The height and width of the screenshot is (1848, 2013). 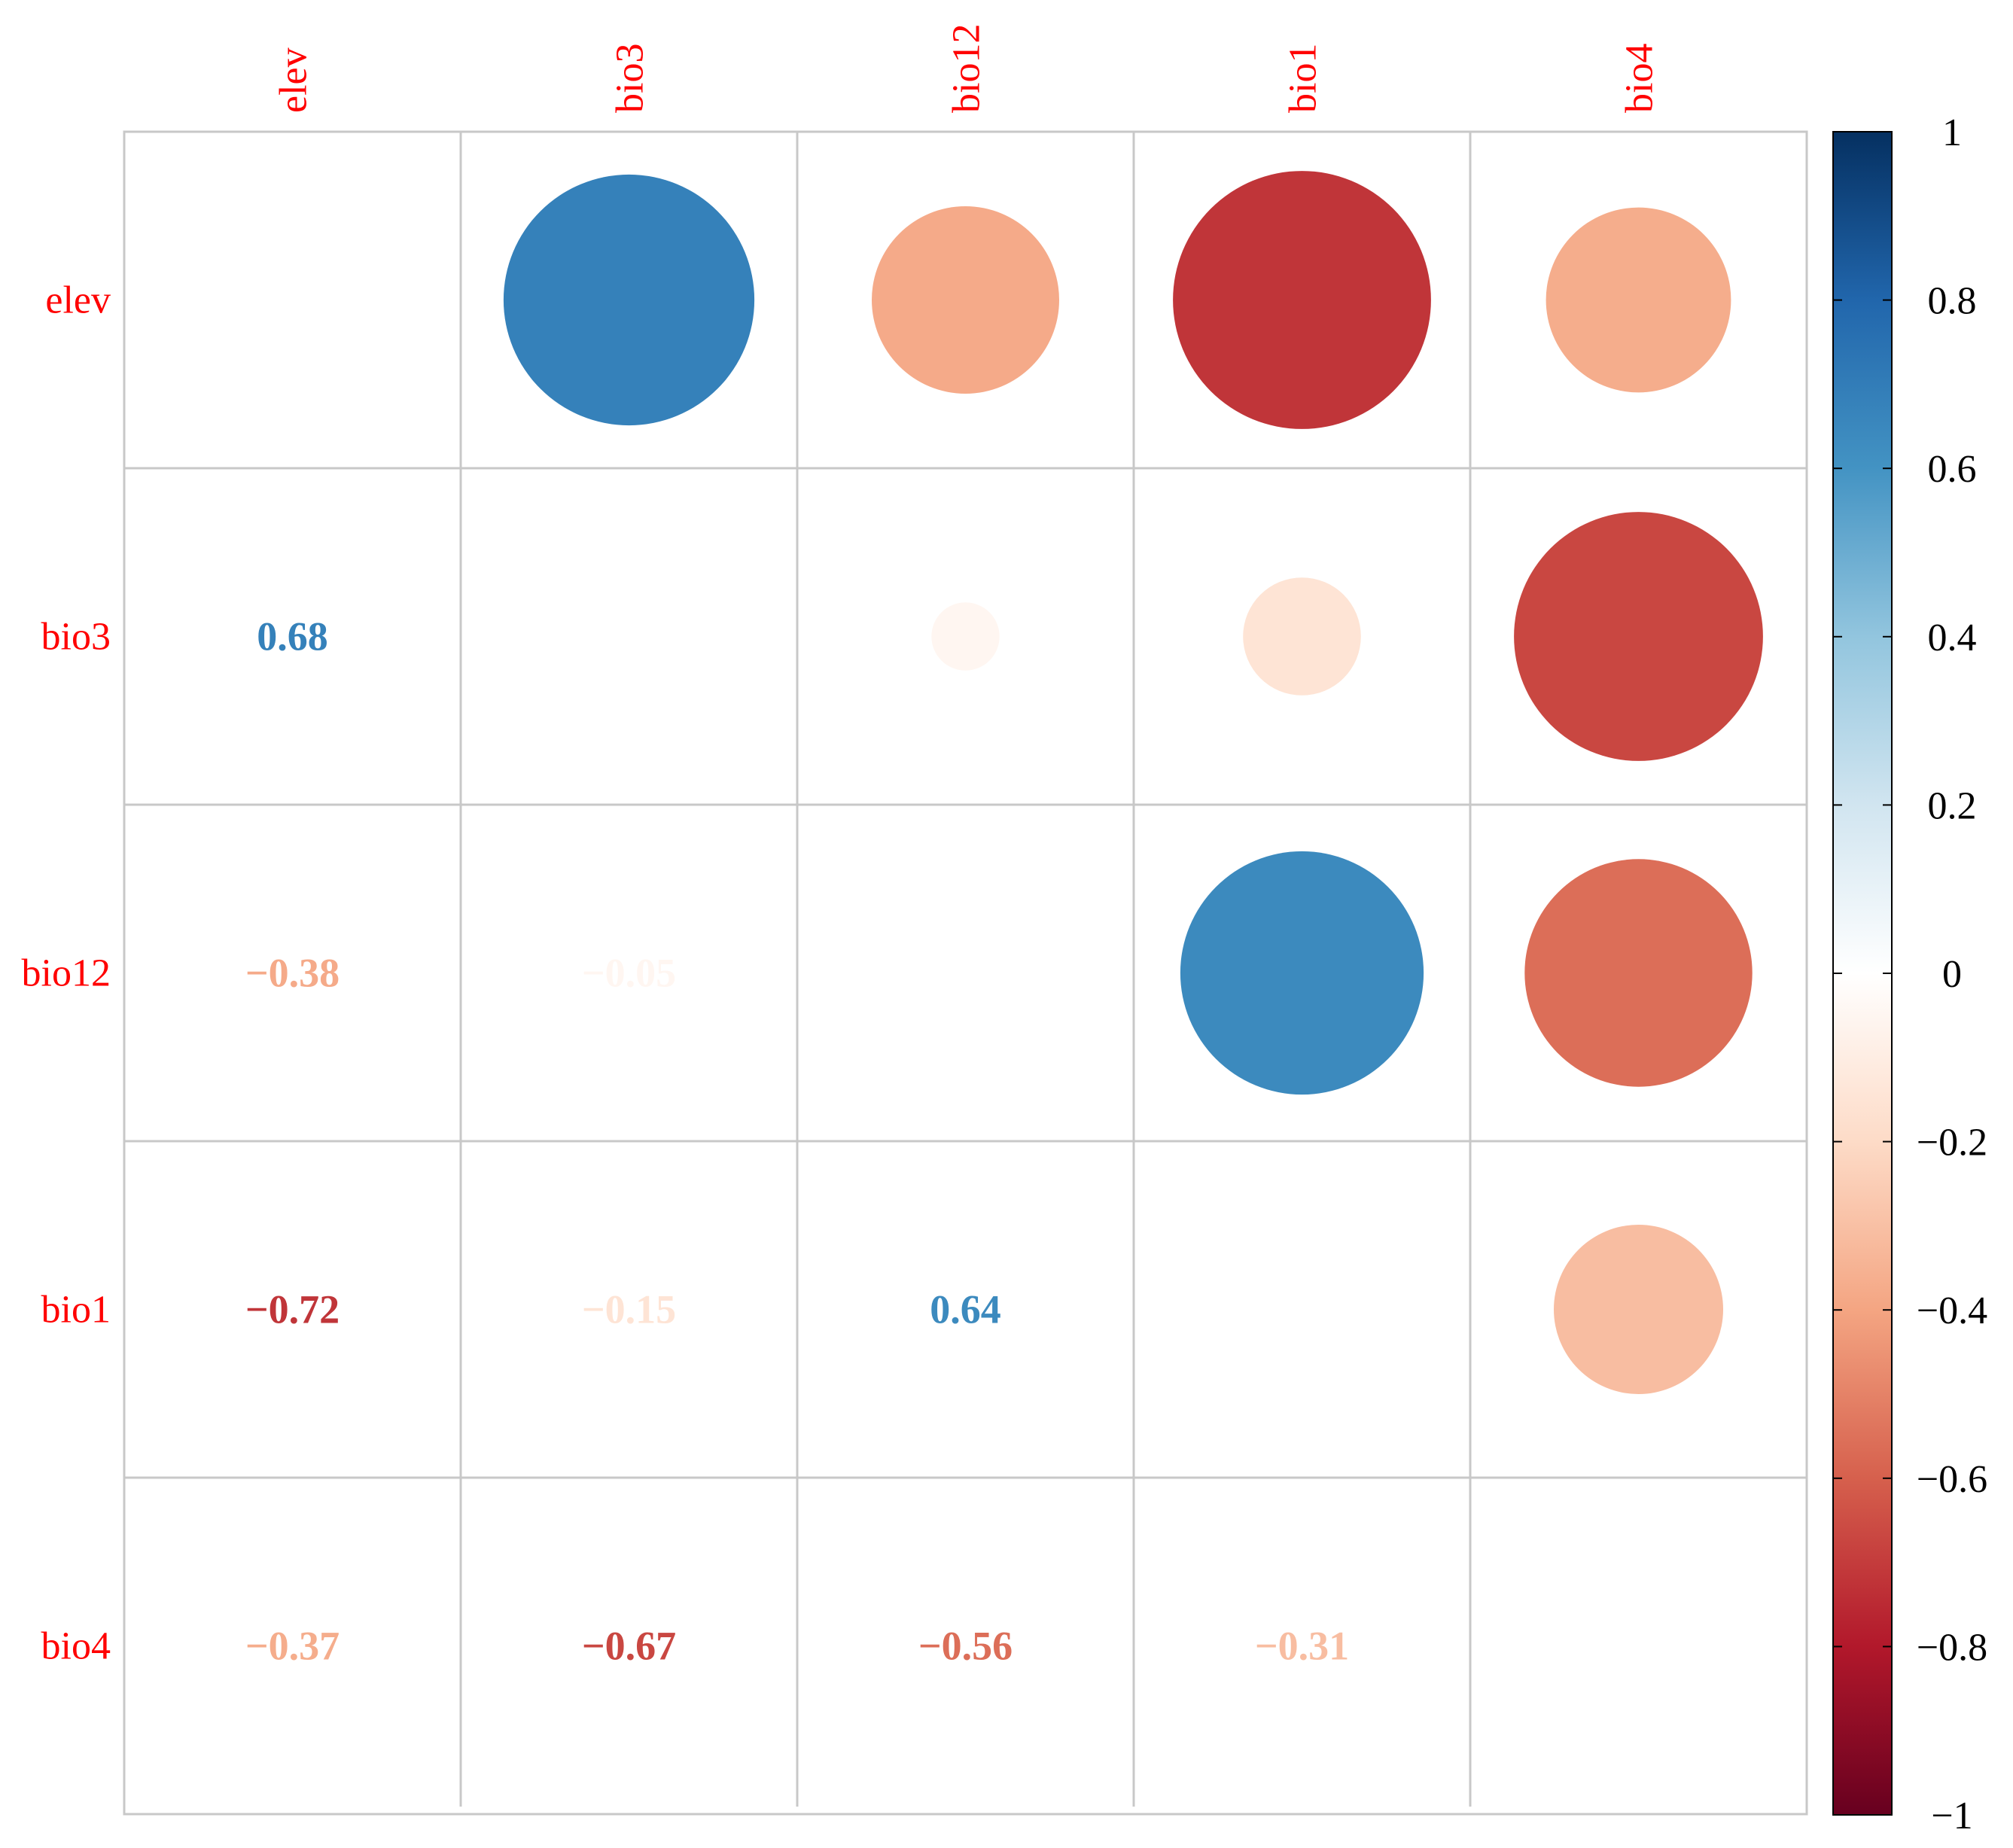 I want to click on colorbar: 1 0.8 0.6 0.4 0.2 0 −0.2 −0.4 −0.6 −0.8 −1, so click(x=1909, y=974).